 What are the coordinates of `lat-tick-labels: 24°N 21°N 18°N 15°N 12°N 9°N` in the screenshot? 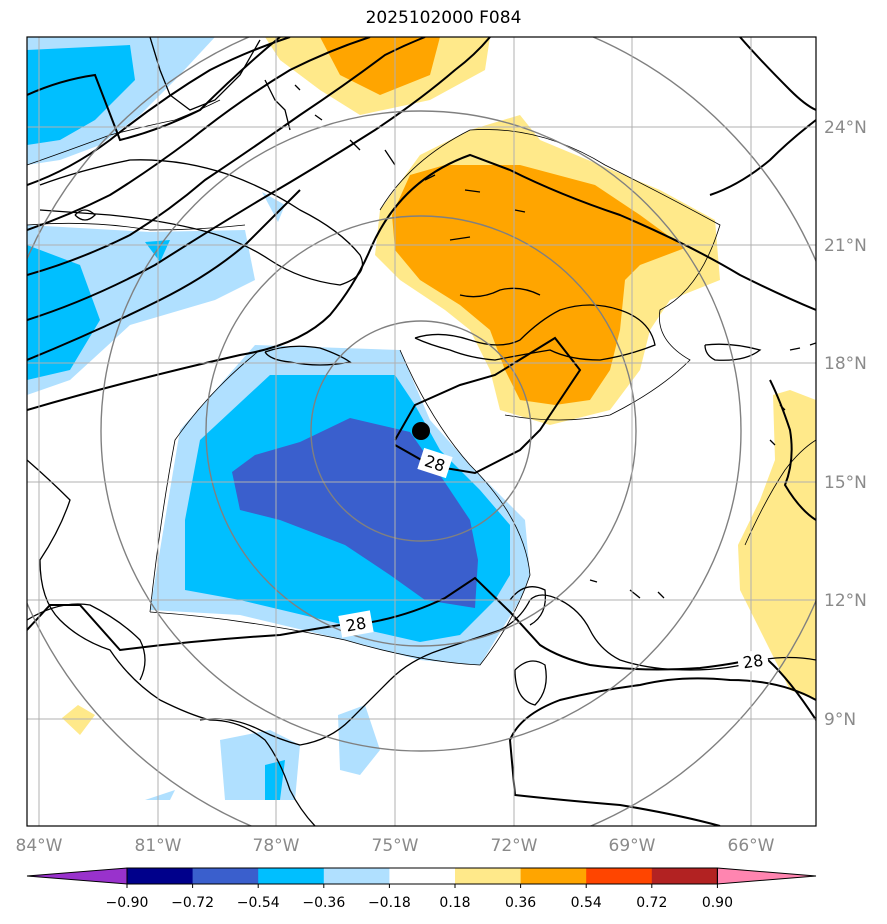 It's located at (845, 424).